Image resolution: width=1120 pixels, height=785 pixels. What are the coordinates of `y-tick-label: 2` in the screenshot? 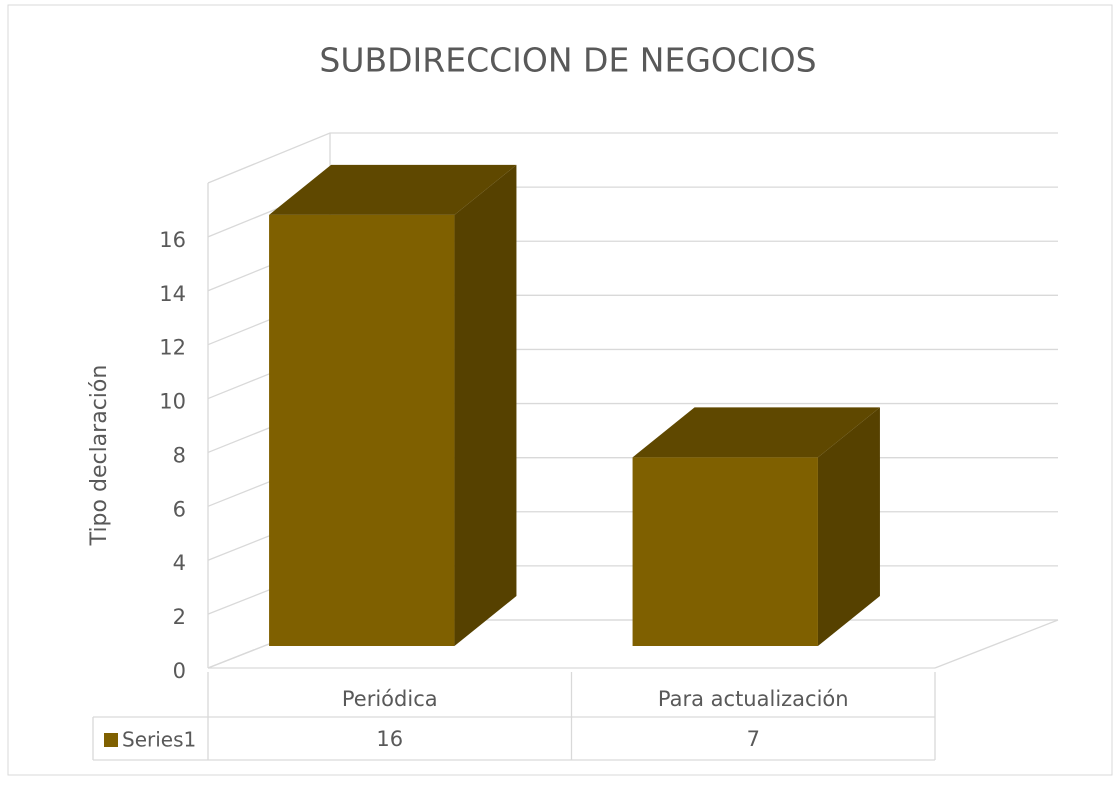 It's located at (179, 617).